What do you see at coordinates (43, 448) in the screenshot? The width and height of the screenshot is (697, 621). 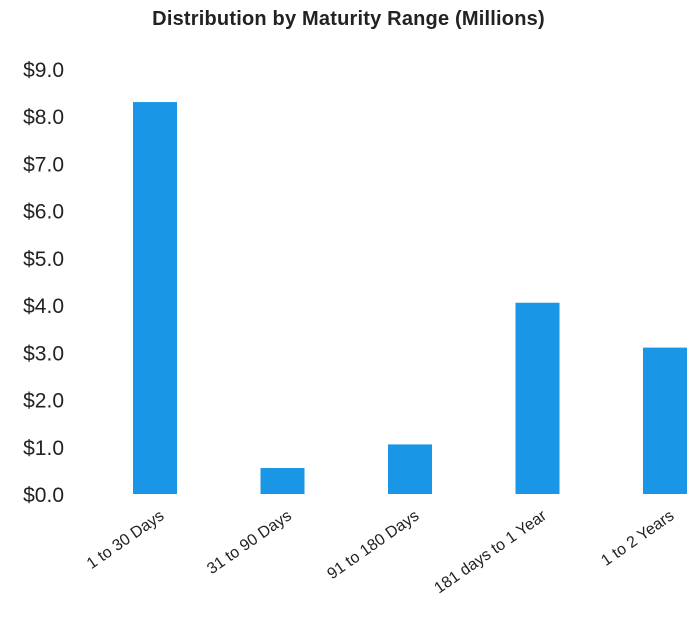 I see `y-tick-label: $1.0` at bounding box center [43, 448].